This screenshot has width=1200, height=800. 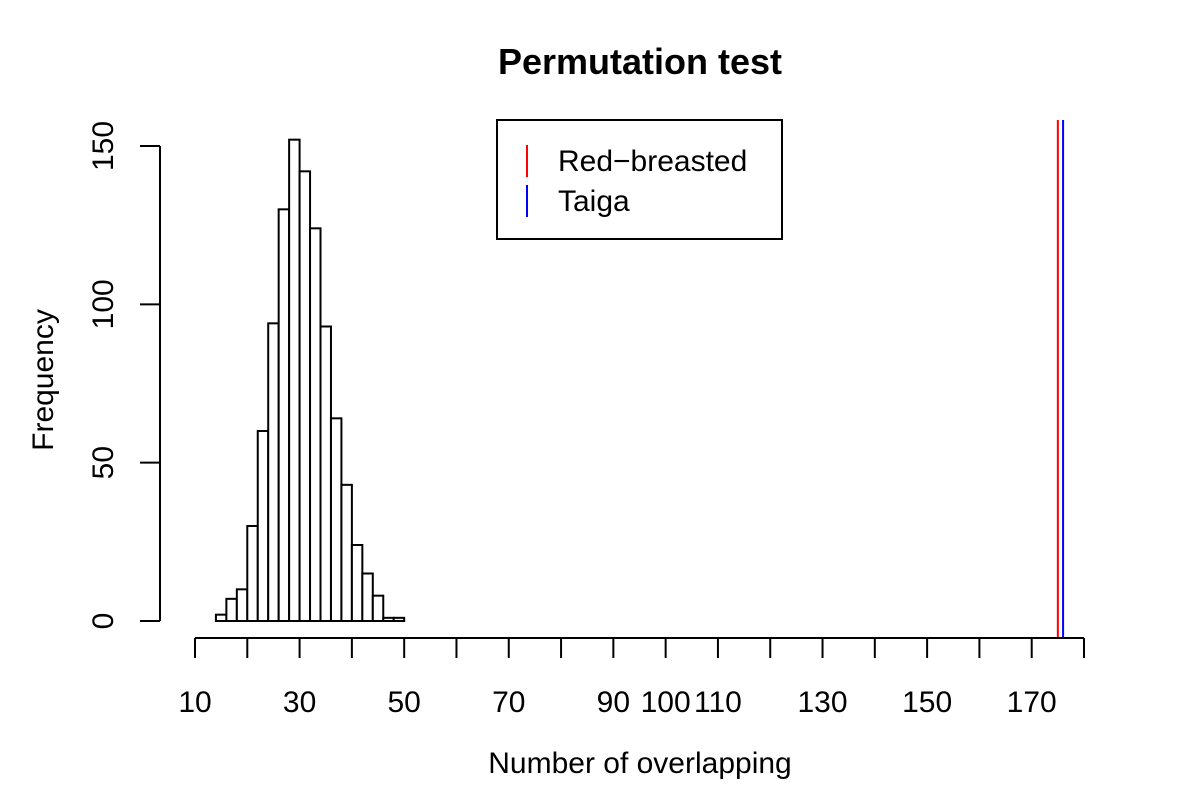 I want to click on x-axis-label: Number of overlapping, so click(x=640, y=763).